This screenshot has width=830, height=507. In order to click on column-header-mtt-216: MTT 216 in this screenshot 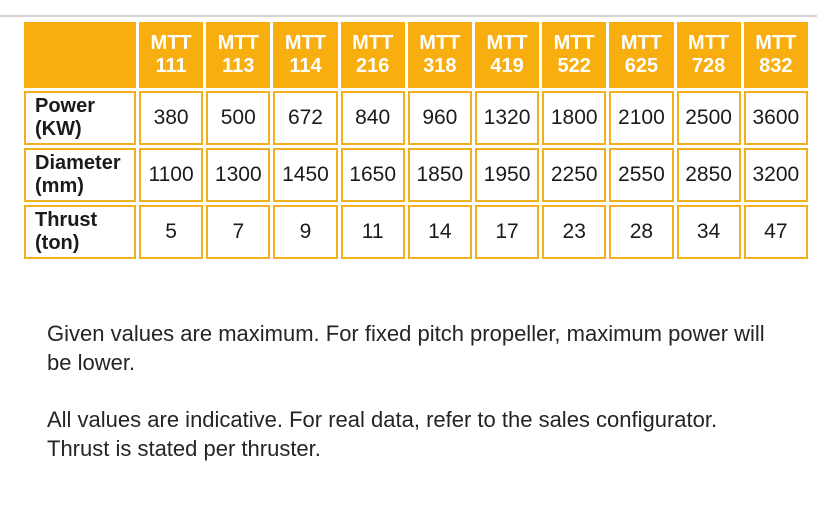, I will do `click(372, 55)`.